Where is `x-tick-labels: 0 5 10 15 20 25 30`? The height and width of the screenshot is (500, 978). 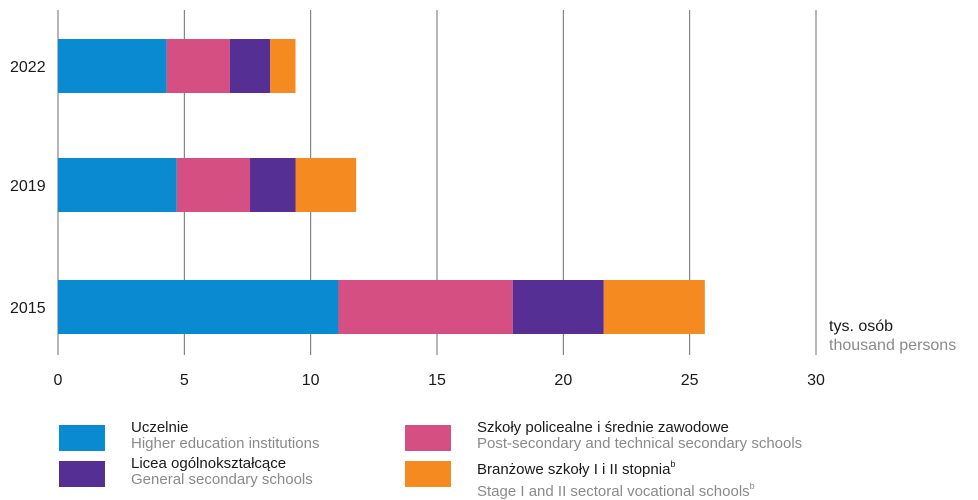
x-tick-labels: 0 5 10 15 20 25 30 is located at coordinates (439, 380).